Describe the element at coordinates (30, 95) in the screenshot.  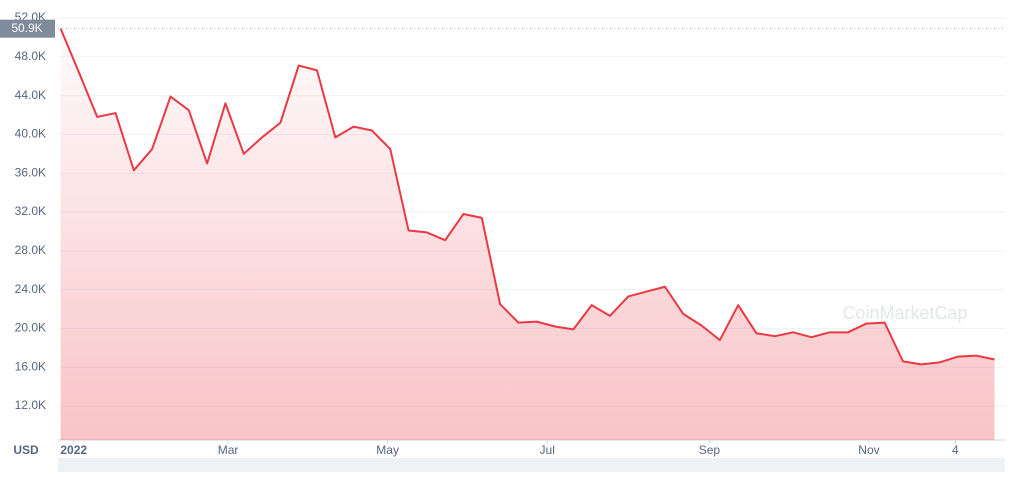
I see `y-tick-label: 44.0K` at that location.